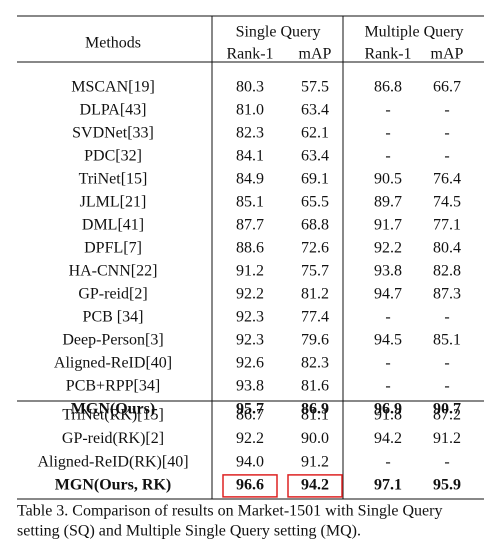 This screenshot has width=500, height=558. Describe the element at coordinates (113, 363) in the screenshot. I see `method-name: Aligned-ReID[40]` at that location.